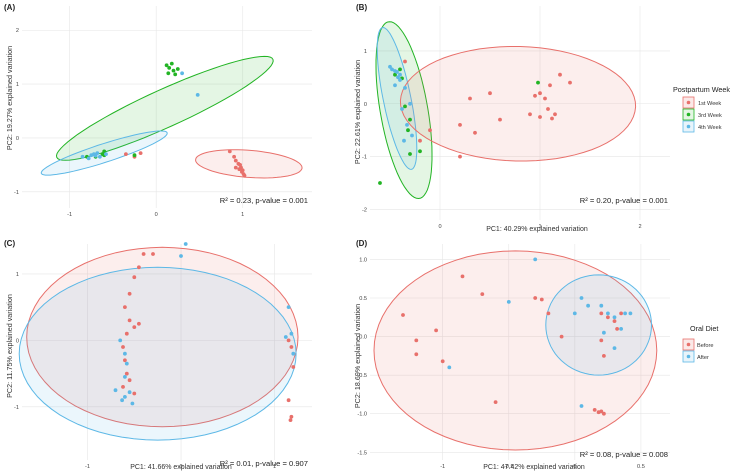 Image resolution: width=742 pixels, height=471 pixels. I want to click on y-tick-label: 0, so click(17, 341).